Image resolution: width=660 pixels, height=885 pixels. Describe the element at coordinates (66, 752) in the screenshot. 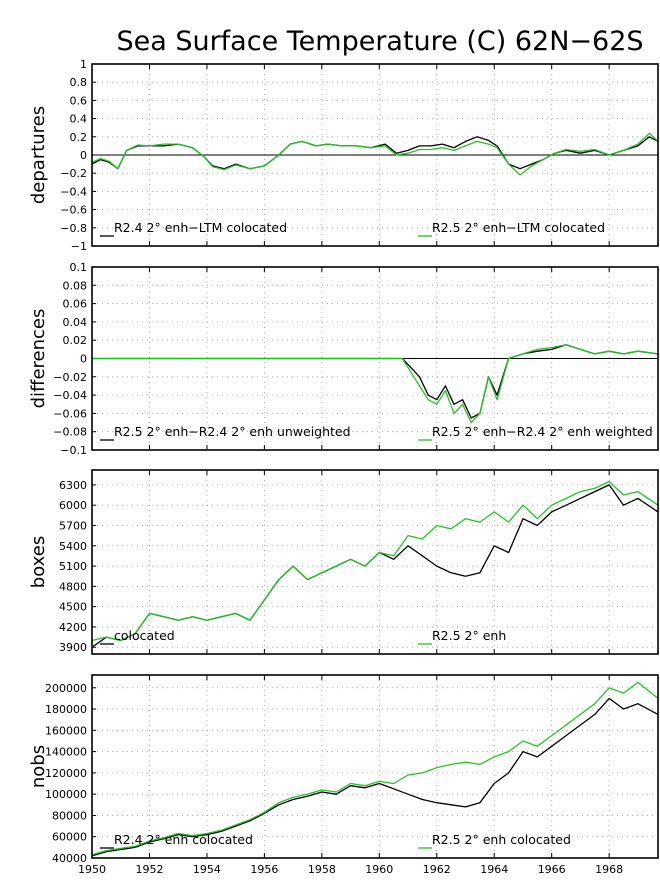

I see `y-tick-label: 140000` at that location.